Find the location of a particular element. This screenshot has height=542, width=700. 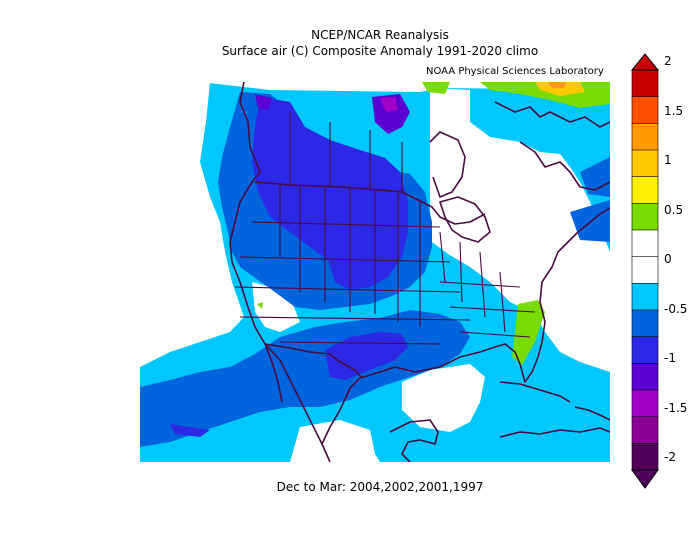

colorbar-tick-label: -2 is located at coordinates (670, 457).